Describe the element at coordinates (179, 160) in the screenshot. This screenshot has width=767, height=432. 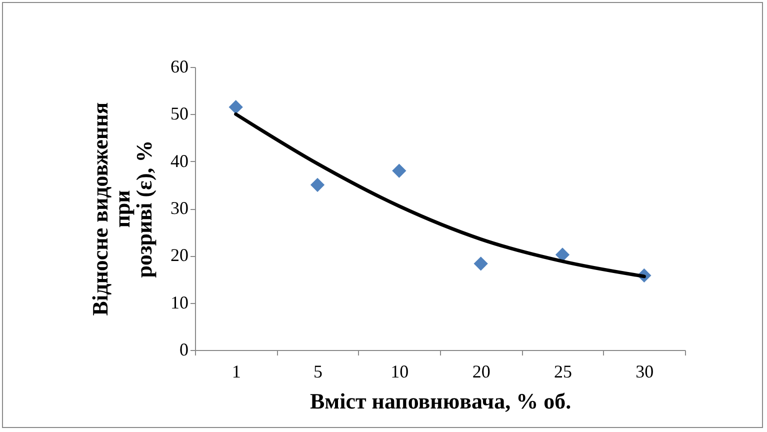
I see `y-tick-label: 40` at that location.